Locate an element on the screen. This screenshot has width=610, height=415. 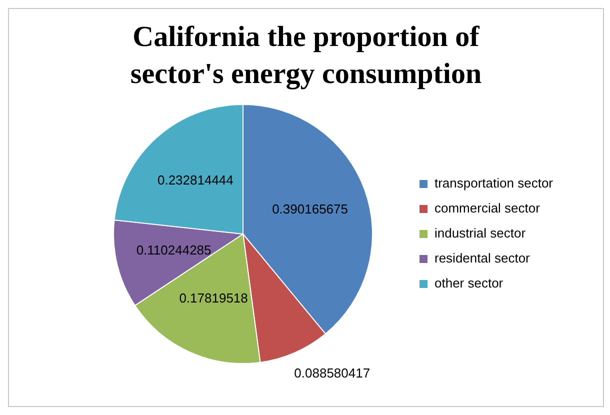
data-label: 0.088580417 is located at coordinates (332, 373).